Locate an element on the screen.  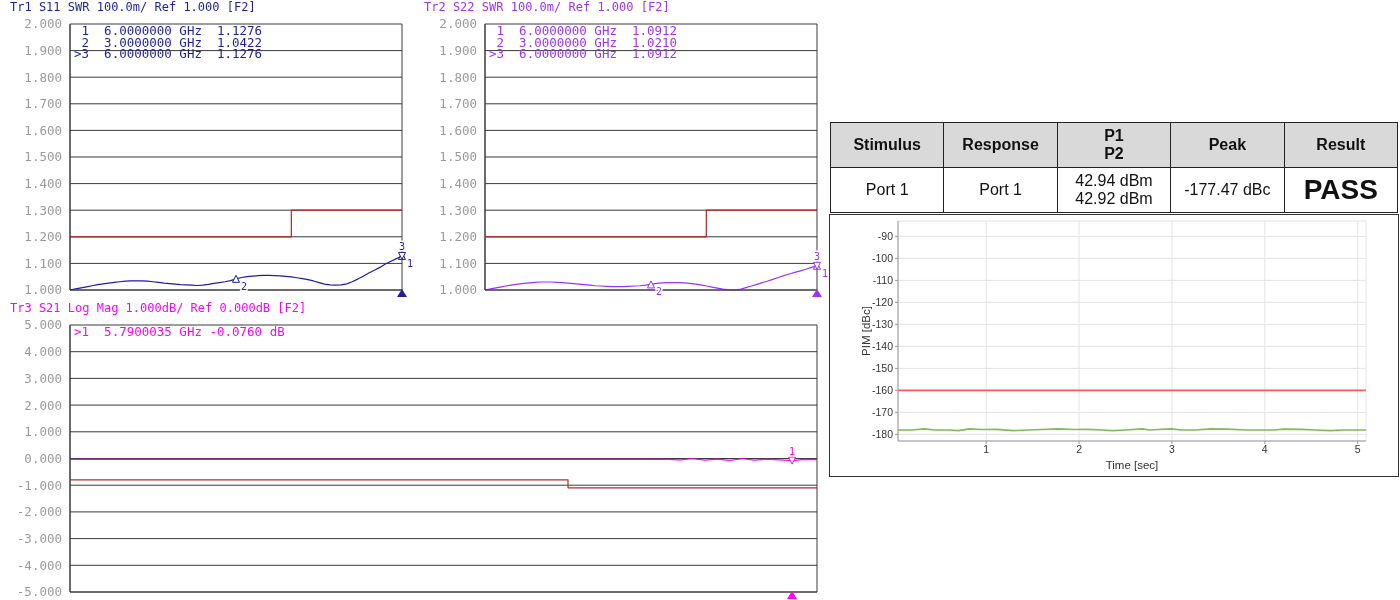
y-tick-label: -150 is located at coordinates (882, 368).